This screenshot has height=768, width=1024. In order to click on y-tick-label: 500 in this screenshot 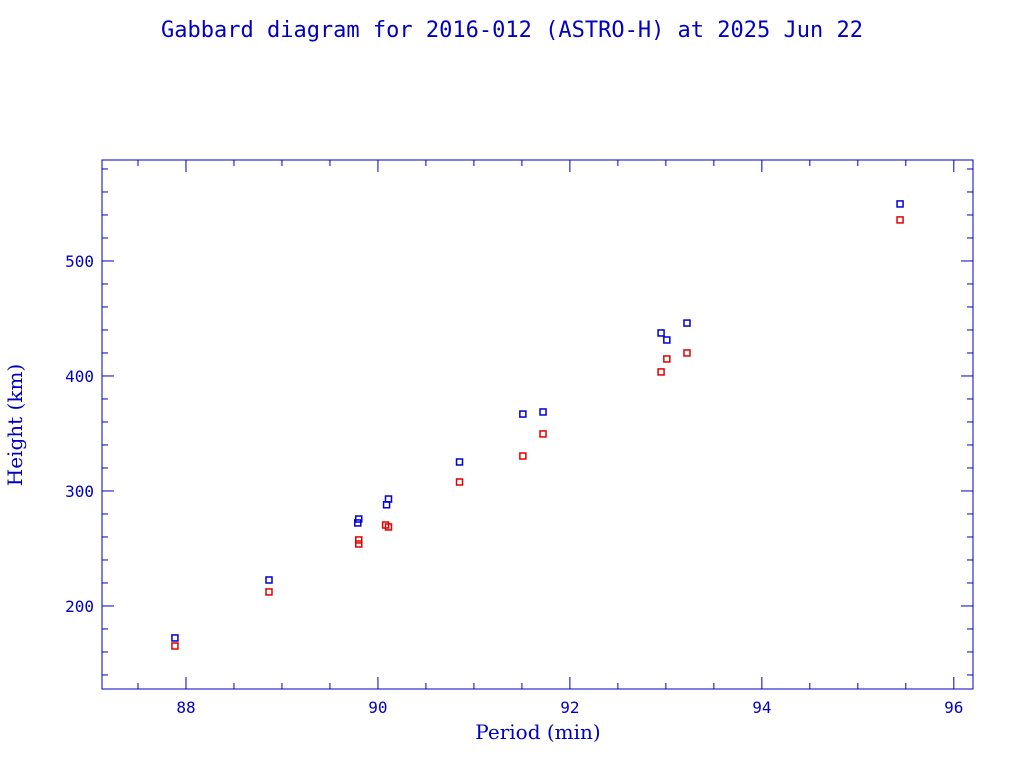, I will do `click(79, 261)`.